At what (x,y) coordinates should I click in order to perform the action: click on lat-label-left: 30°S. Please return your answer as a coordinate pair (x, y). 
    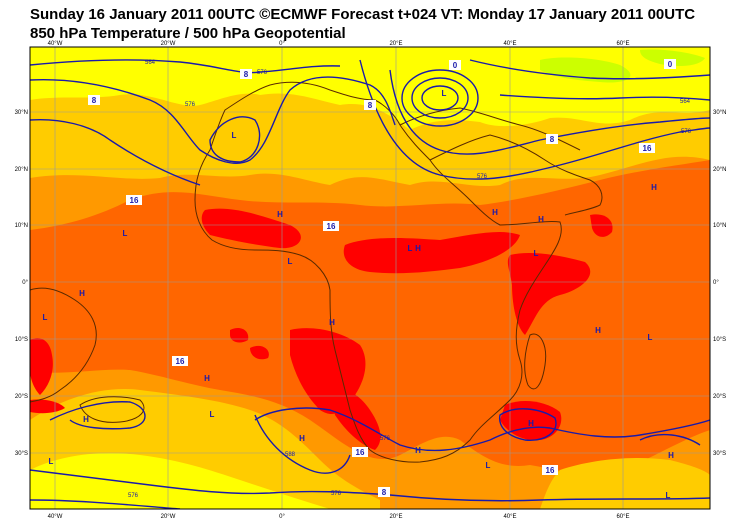
    Looking at the image, I should click on (21, 454).